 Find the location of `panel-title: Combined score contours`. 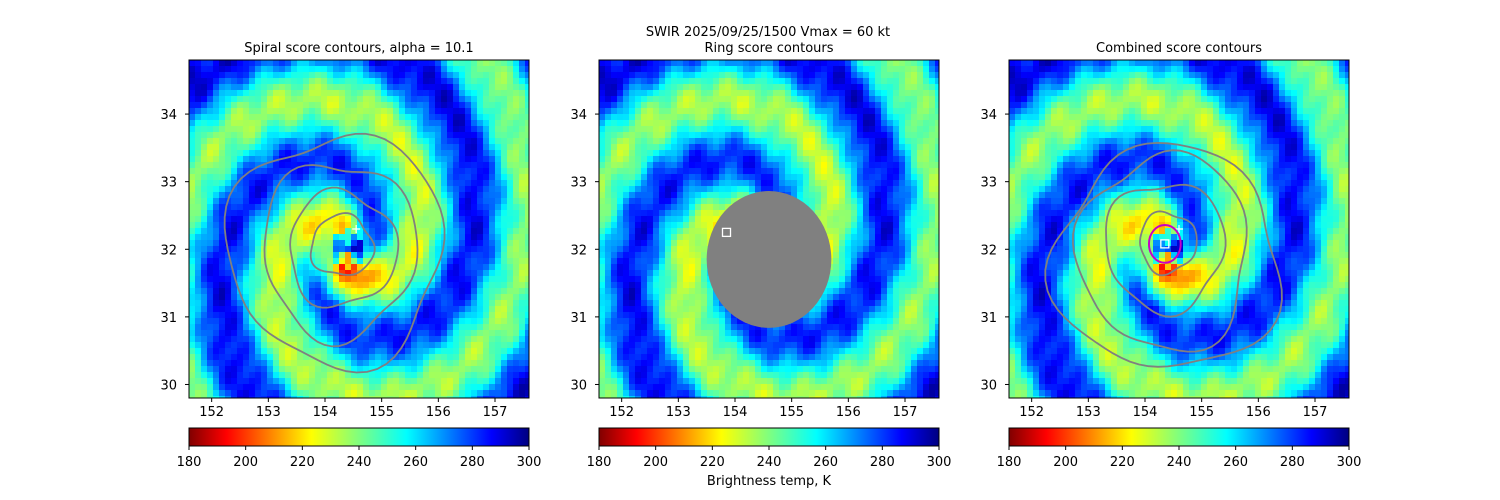

panel-title: Combined score contours is located at coordinates (1179, 48).